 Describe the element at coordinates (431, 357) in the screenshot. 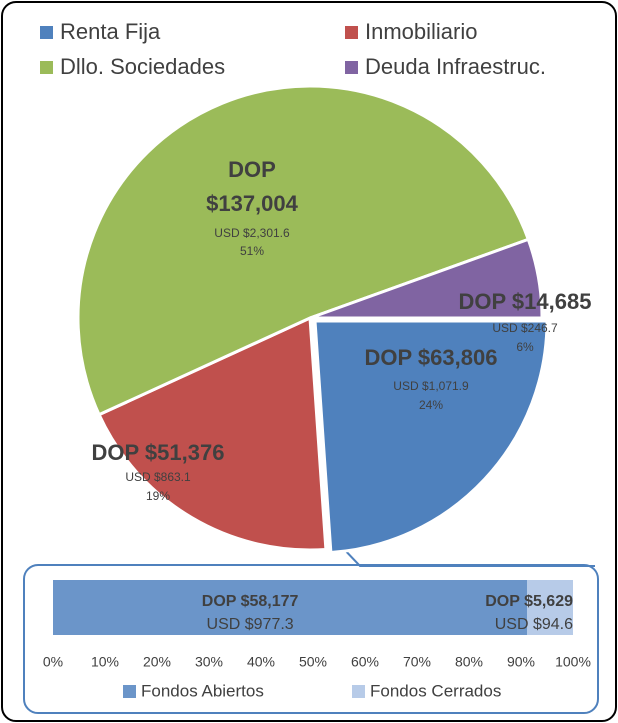

I see `slice-value-label: DOP $63,806` at that location.